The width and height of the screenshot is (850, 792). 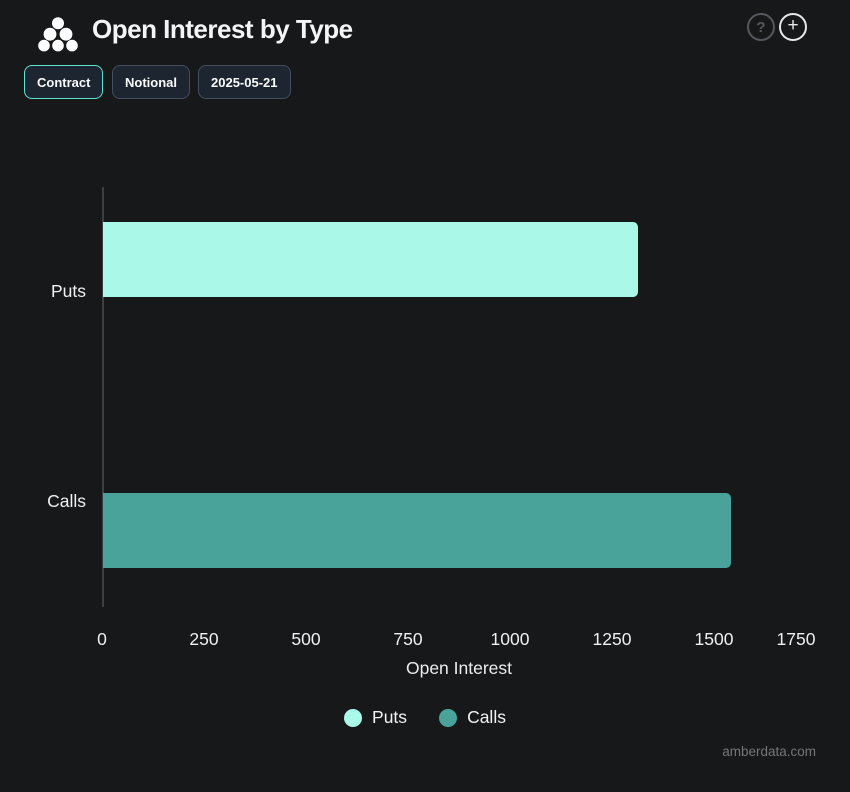 What do you see at coordinates (796, 639) in the screenshot?
I see `x-tick-label-1750: 1750` at bounding box center [796, 639].